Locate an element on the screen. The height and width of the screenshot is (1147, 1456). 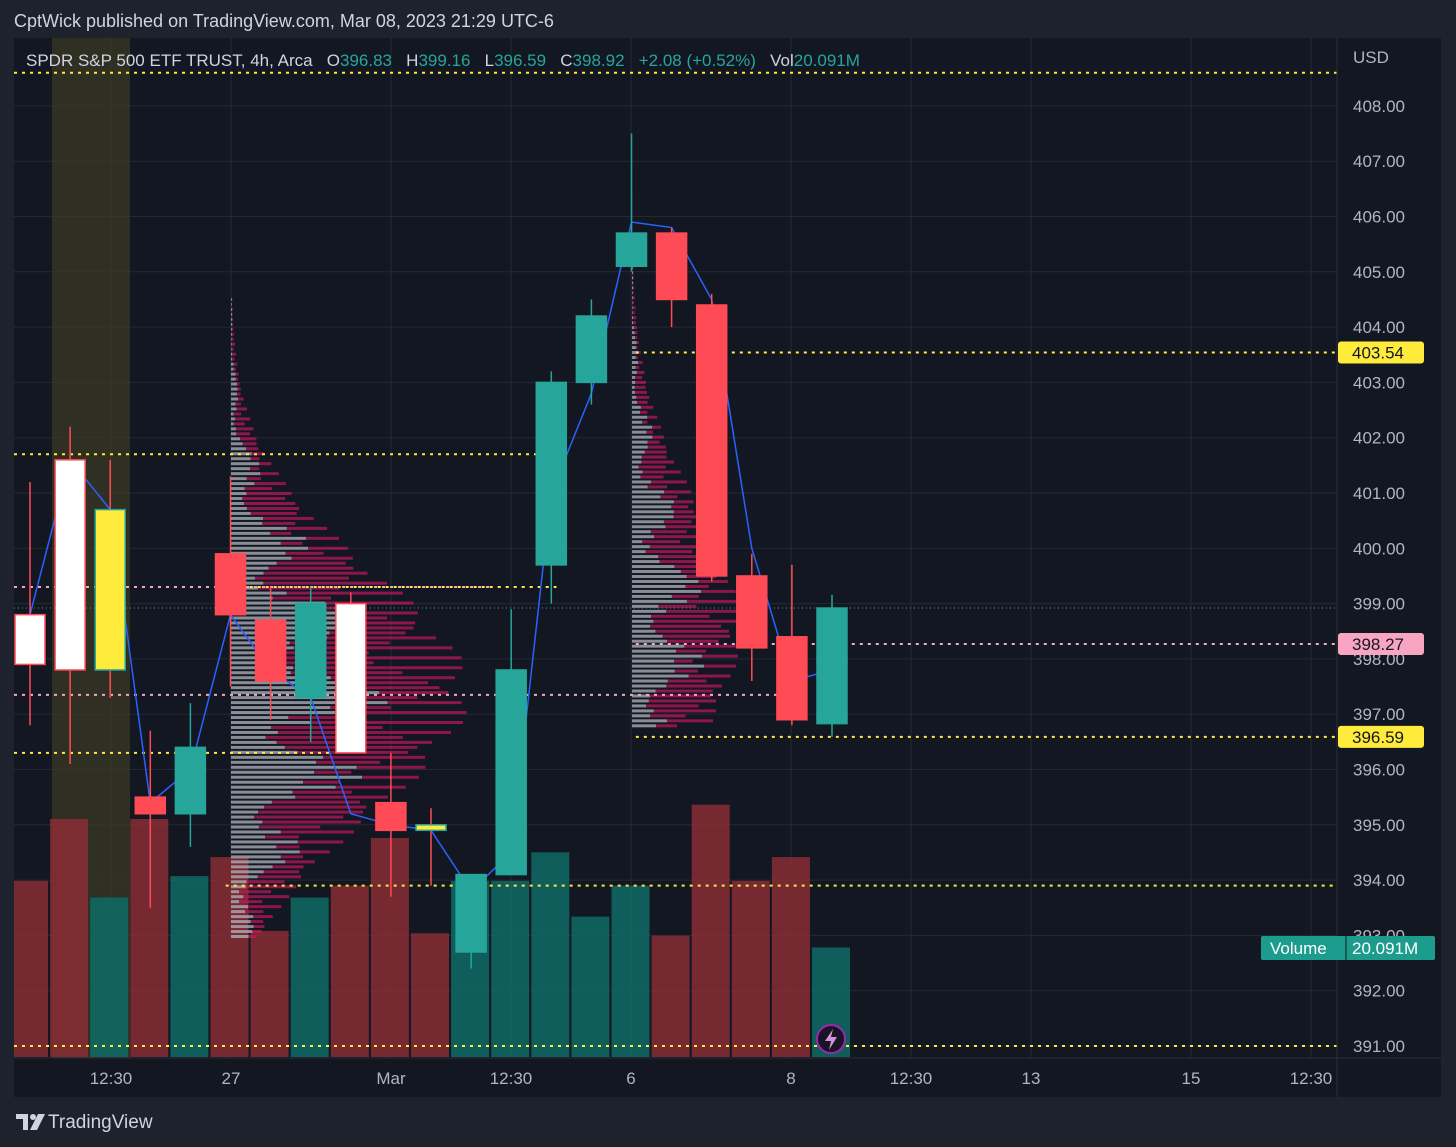
legend-low-value: 396.59 is located at coordinates (520, 60).